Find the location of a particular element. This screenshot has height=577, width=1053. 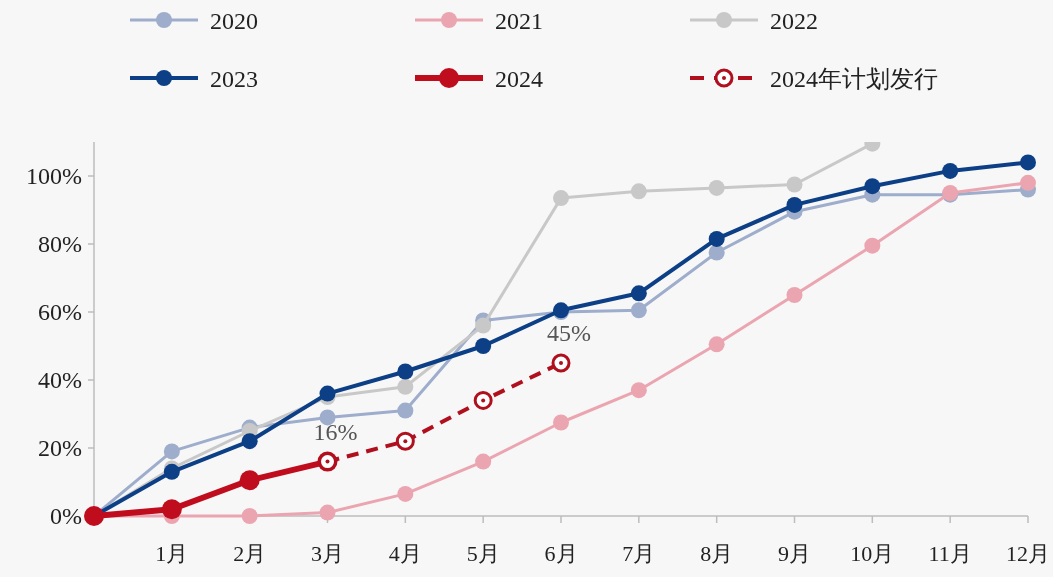

y-tick-label: 100% is located at coordinates (54, 176).